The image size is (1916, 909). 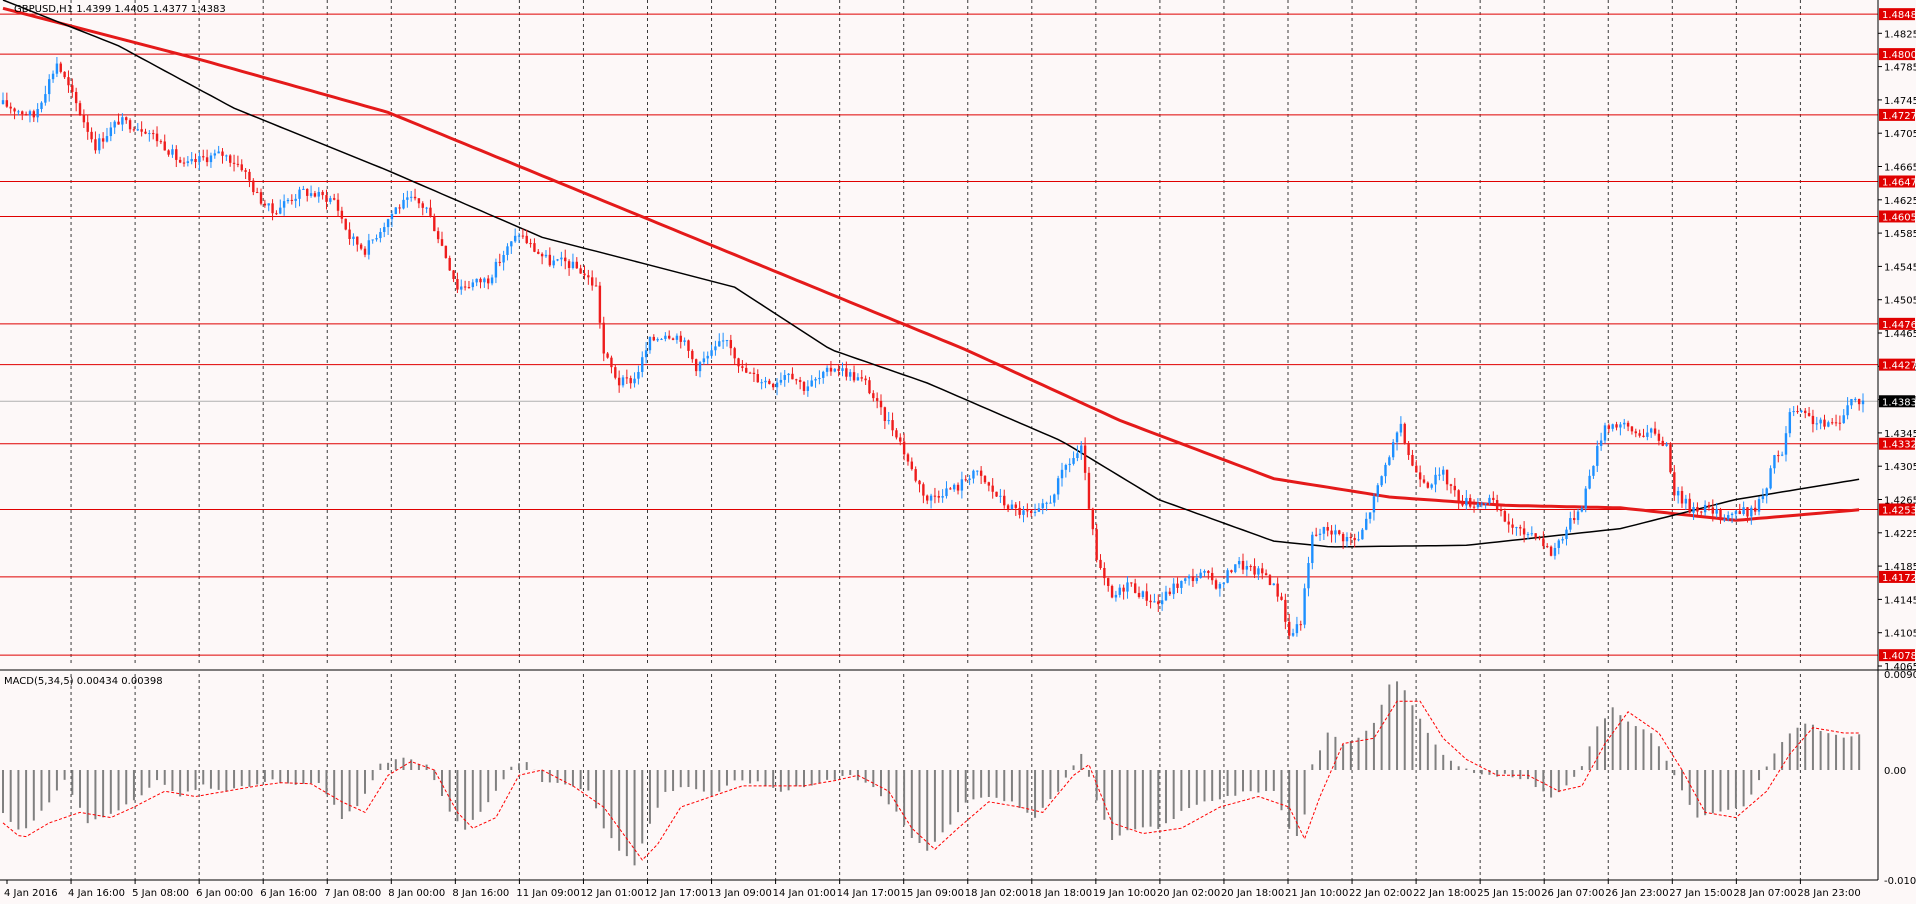 What do you see at coordinates (83, 681) in the screenshot?
I see `macd-title: MACD(5,34,5) 0.00434 0.00398` at bounding box center [83, 681].